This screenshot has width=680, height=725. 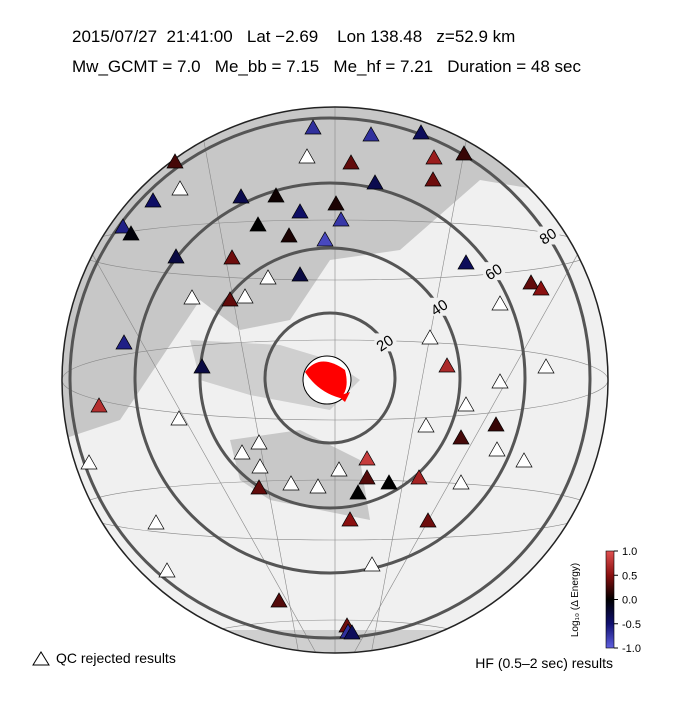 I want to click on ring-label: 60, so click(x=493, y=272).